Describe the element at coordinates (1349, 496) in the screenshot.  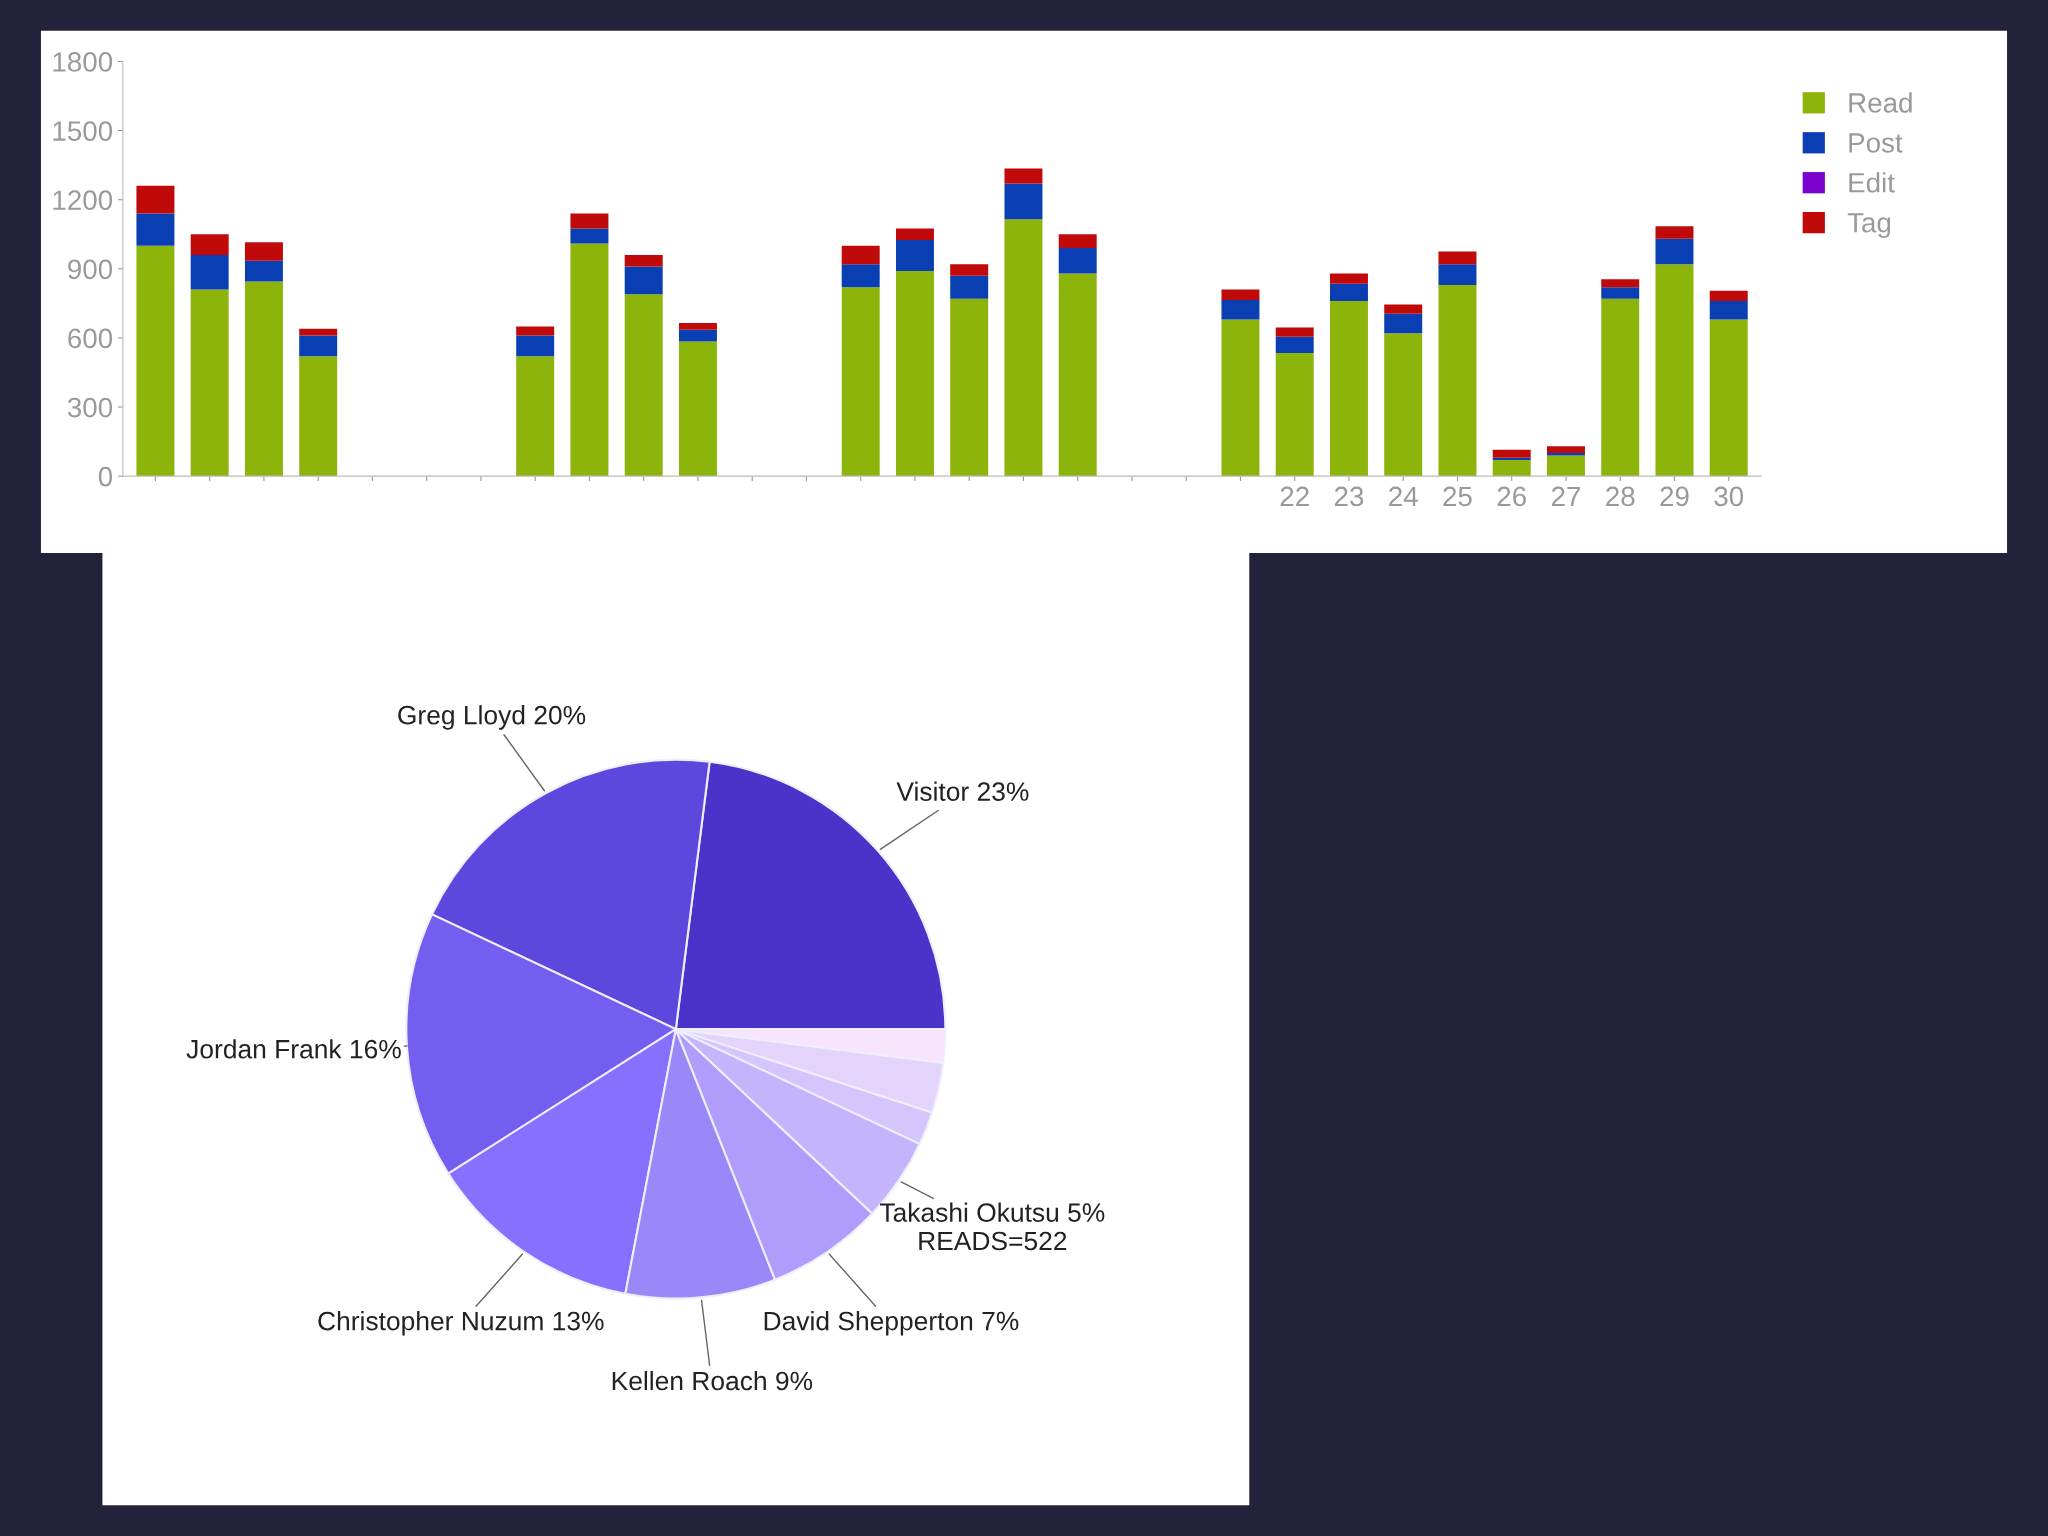
I see `x-tick-label: 23` at that location.